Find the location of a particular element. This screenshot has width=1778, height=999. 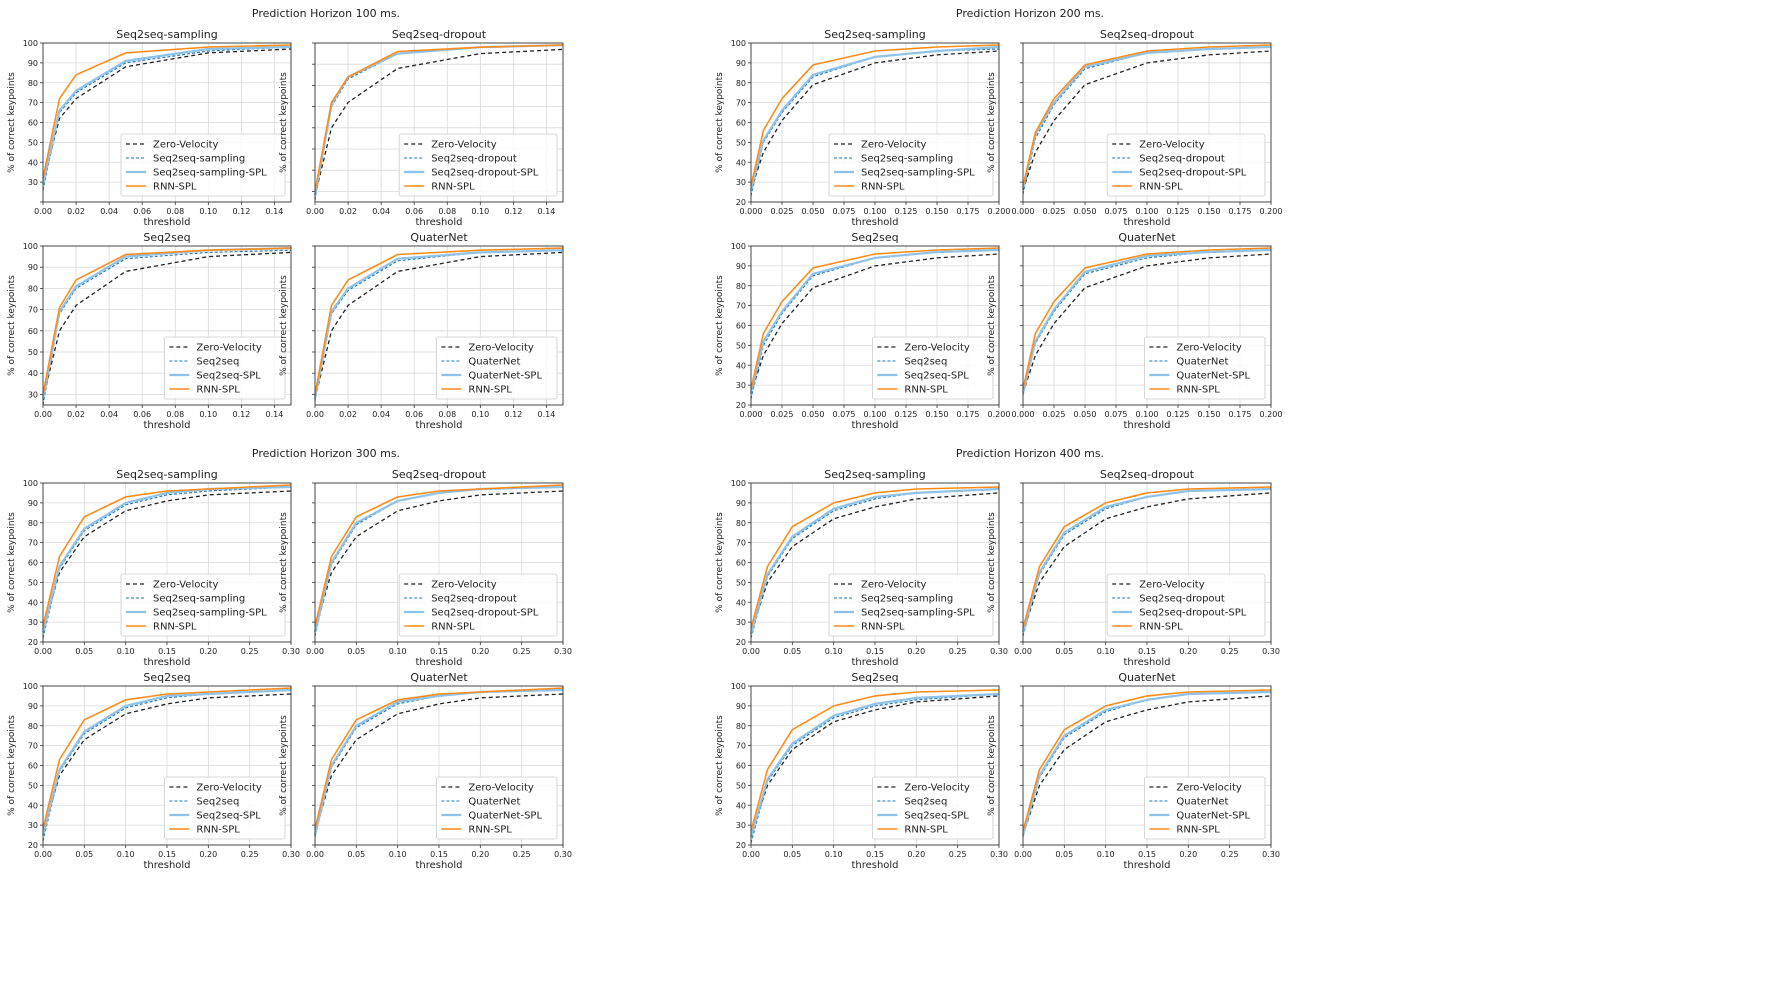

x-tick-label: 0.125 is located at coordinates (906, 211).